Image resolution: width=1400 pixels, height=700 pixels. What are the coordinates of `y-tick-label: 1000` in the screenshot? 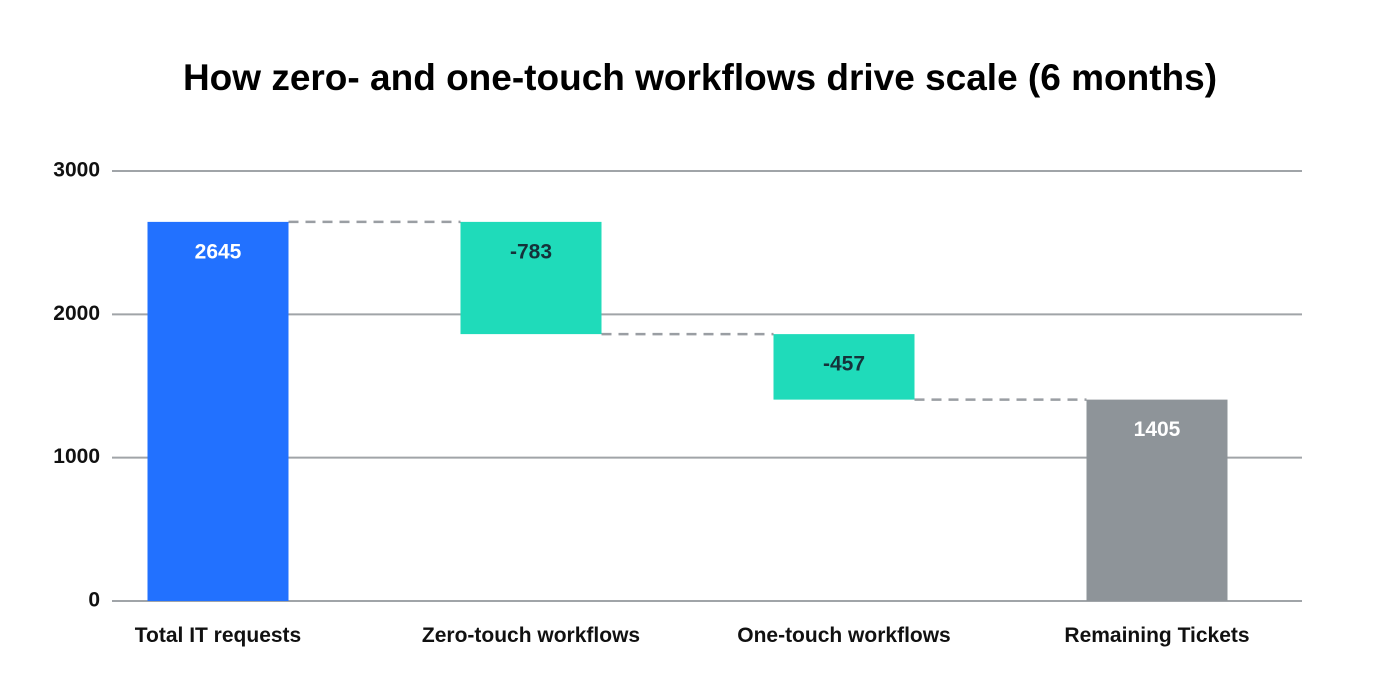 It's located at (76, 456).